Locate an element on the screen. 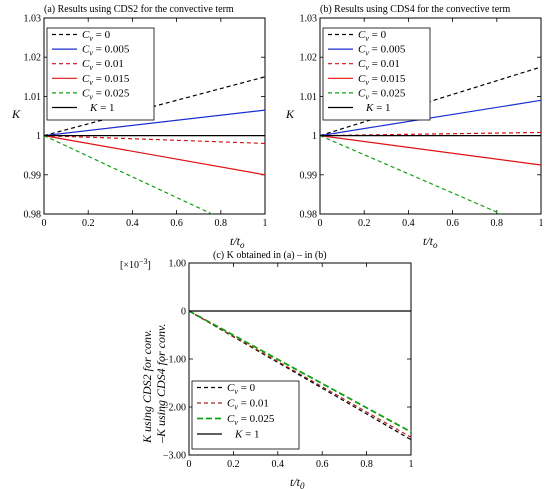 The image size is (550, 489). panel-a-legend-label: Cv = 0.025 is located at coordinates (106, 94).